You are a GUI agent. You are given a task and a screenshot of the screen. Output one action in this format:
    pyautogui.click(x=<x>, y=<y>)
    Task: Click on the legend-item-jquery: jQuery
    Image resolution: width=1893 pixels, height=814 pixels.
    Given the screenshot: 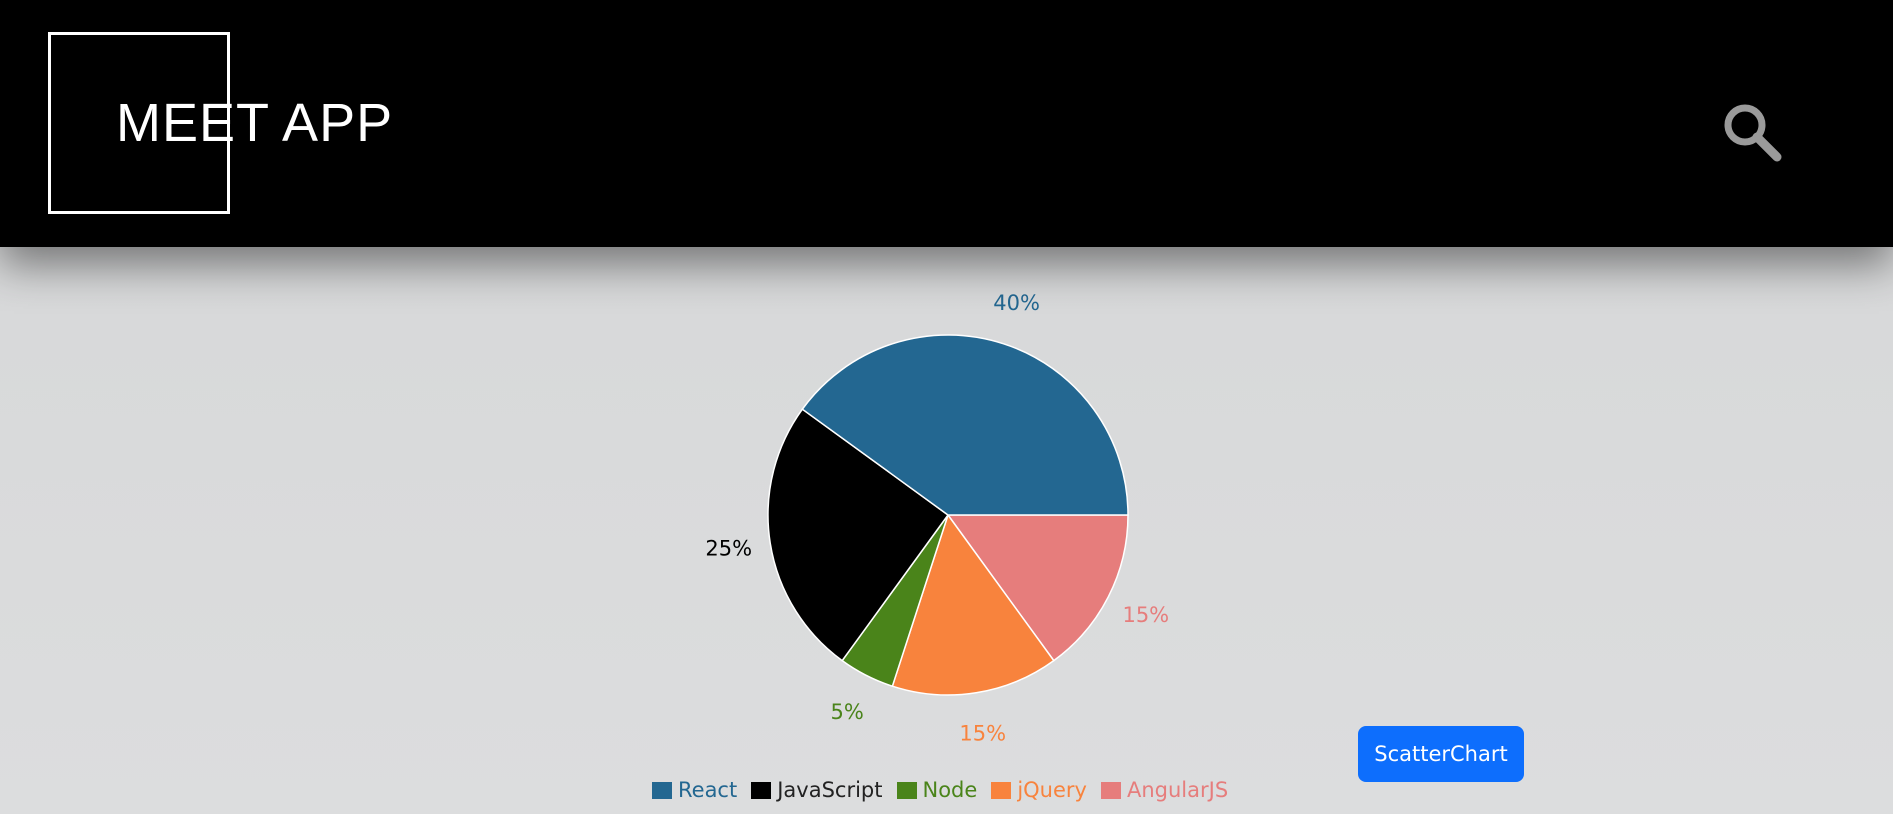 What is the action you would take?
    pyautogui.click(x=1039, y=790)
    